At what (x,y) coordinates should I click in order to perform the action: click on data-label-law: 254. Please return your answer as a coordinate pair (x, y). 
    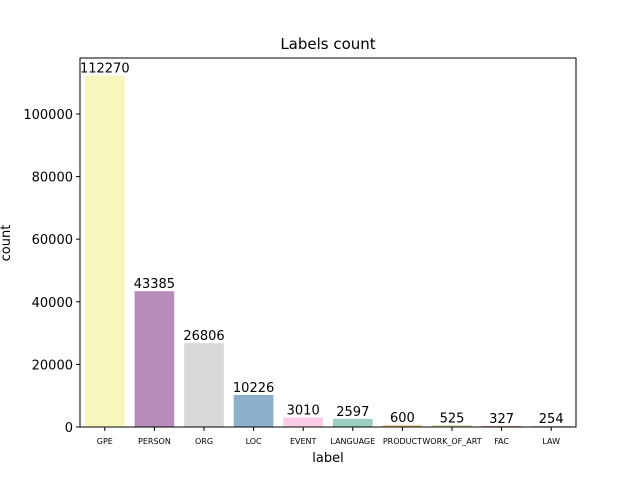
    Looking at the image, I should click on (551, 419).